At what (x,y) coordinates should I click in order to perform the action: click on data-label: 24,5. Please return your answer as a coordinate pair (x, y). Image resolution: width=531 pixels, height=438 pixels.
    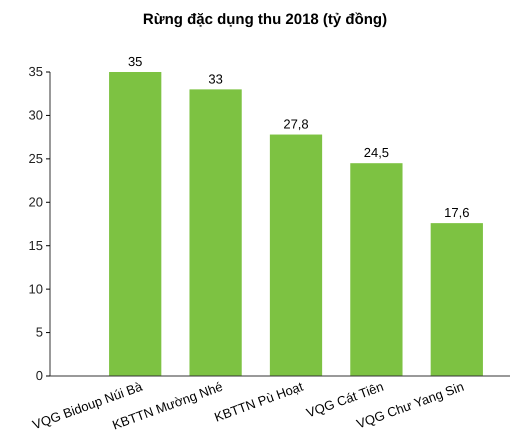
    Looking at the image, I should click on (377, 152).